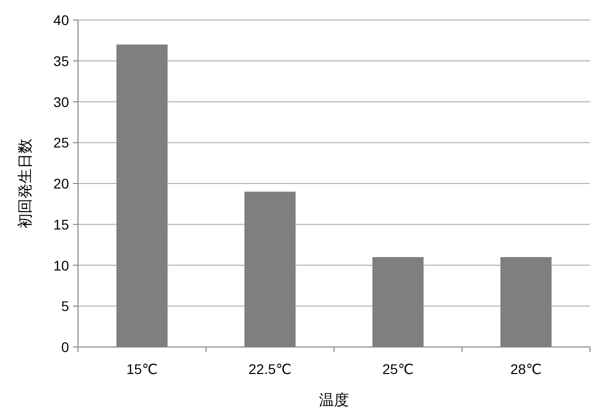  What do you see at coordinates (334, 400) in the screenshot?
I see `x-axis-title: 温度` at bounding box center [334, 400].